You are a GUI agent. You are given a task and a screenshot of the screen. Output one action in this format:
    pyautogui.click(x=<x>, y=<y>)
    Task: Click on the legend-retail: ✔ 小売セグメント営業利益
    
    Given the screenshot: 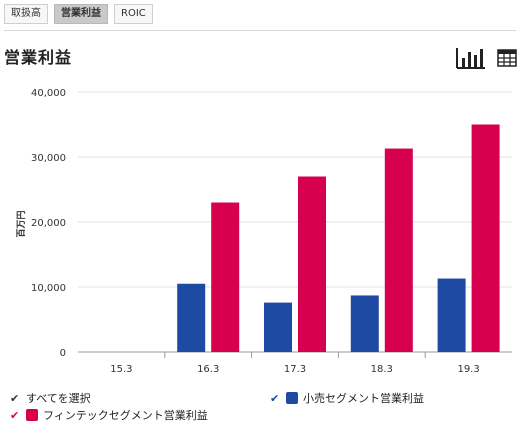 What is the action you would take?
    pyautogui.click(x=347, y=398)
    